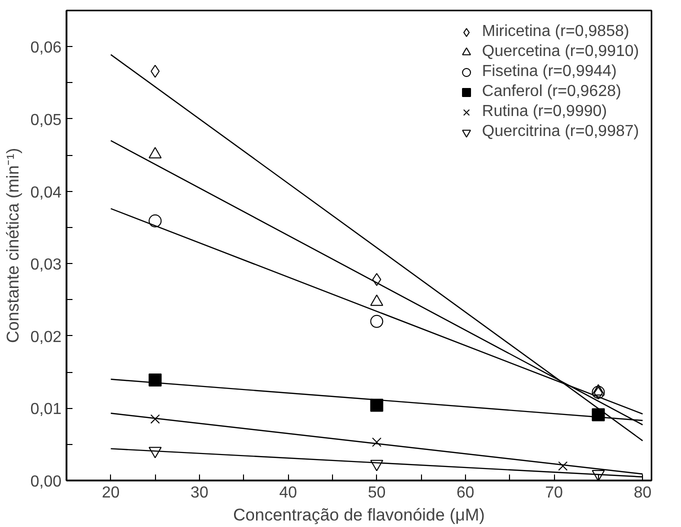 The image size is (681, 527). Describe the element at coordinates (643, 493) in the screenshot. I see `x-tick-label: 80` at that location.